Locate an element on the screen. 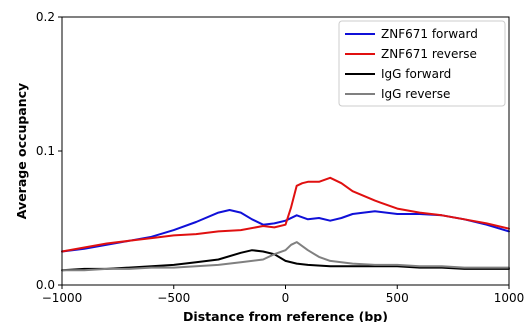 The image size is (525, 322). x-tick-label: 500 is located at coordinates (397, 298).